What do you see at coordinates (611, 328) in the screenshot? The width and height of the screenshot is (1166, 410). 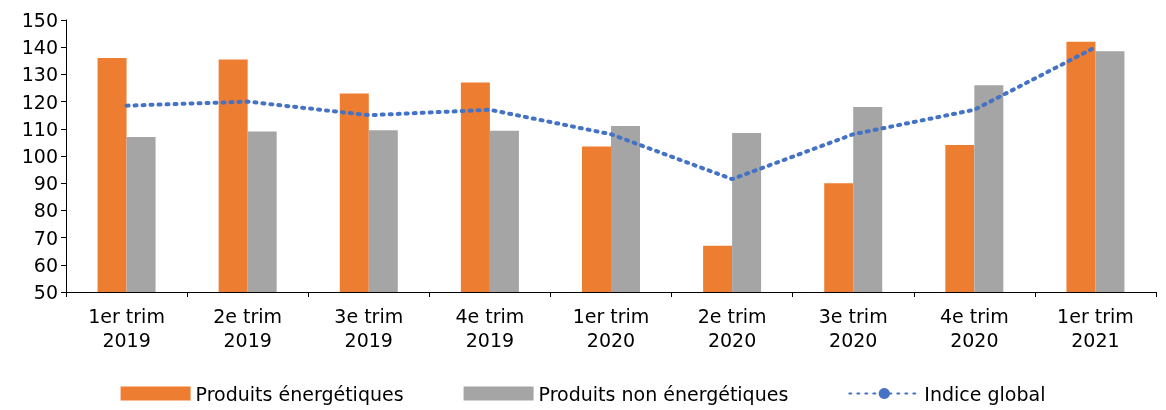 I see `x-tick-label: 1er trim 2020` at bounding box center [611, 328].